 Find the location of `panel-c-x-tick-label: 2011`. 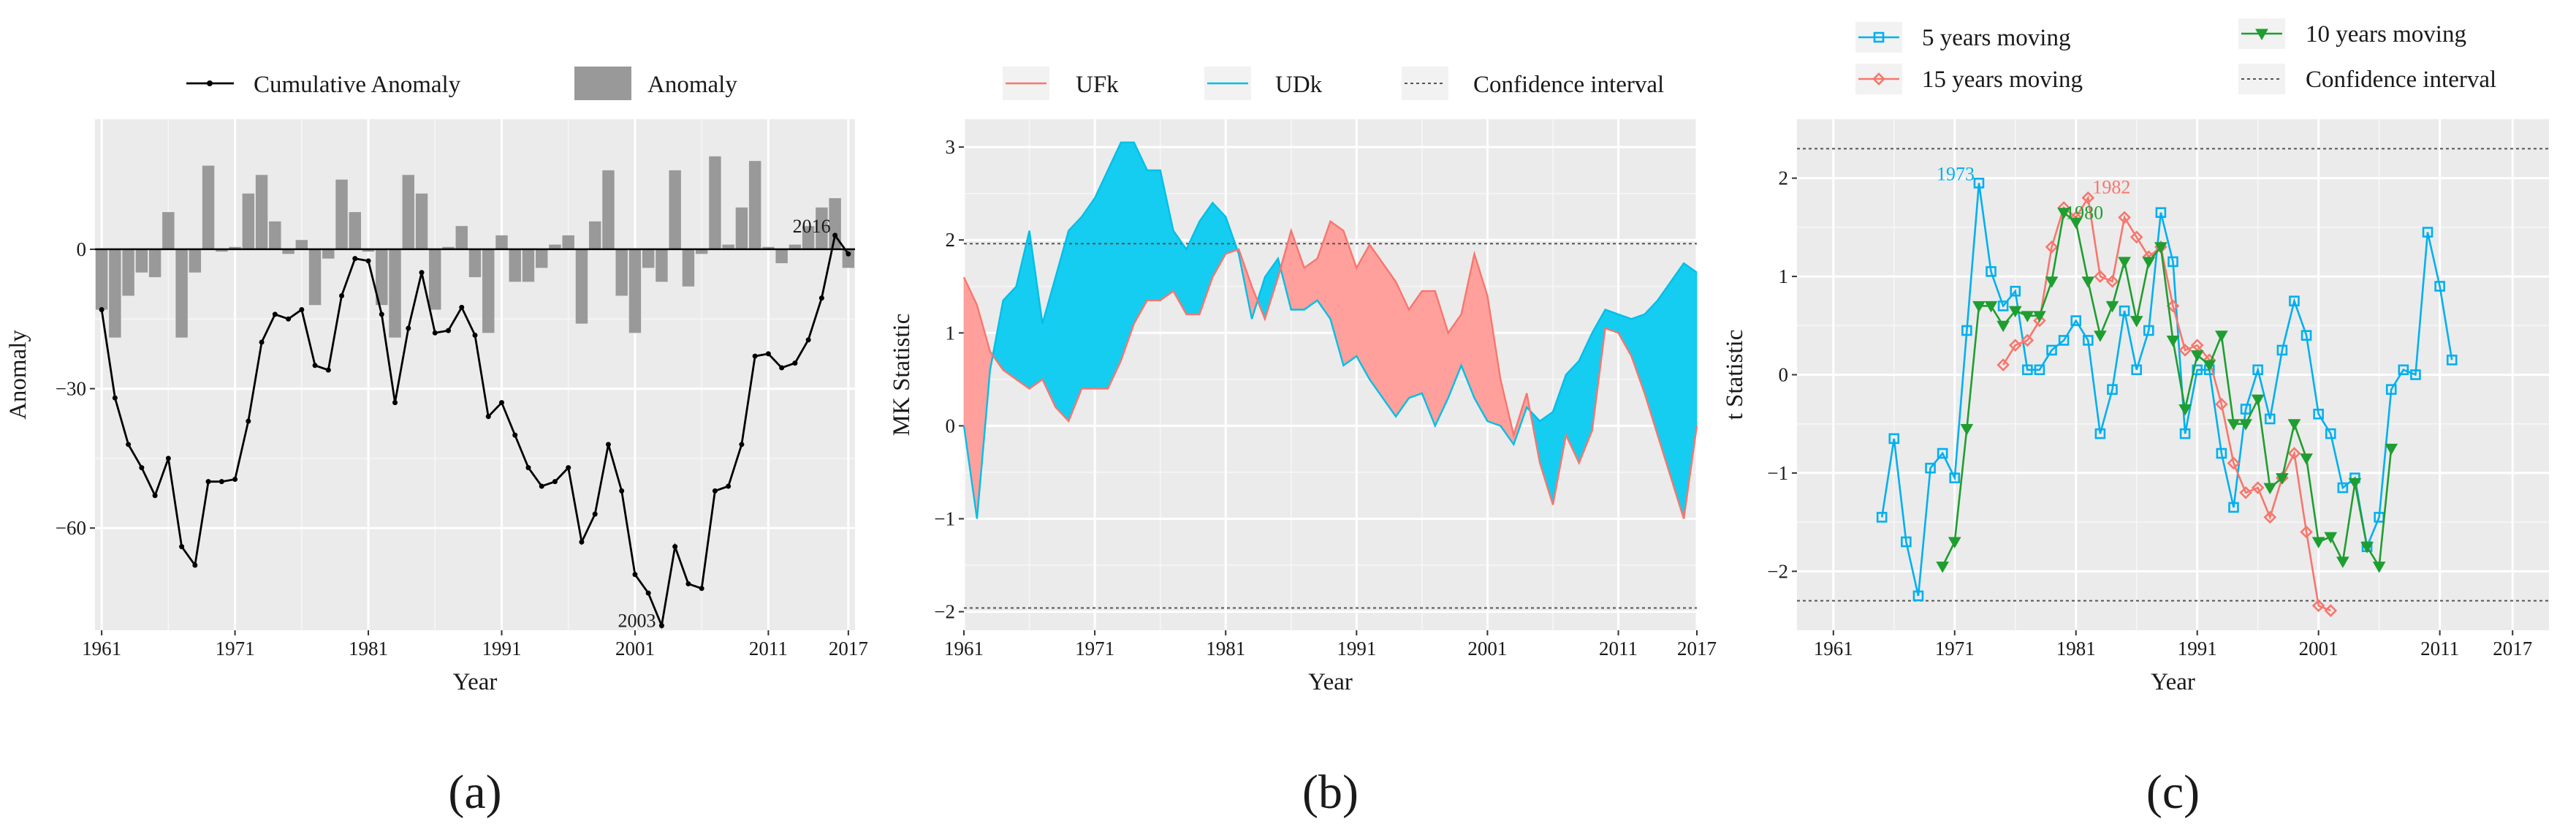

panel-c-x-tick-label: 2011 is located at coordinates (2440, 649).